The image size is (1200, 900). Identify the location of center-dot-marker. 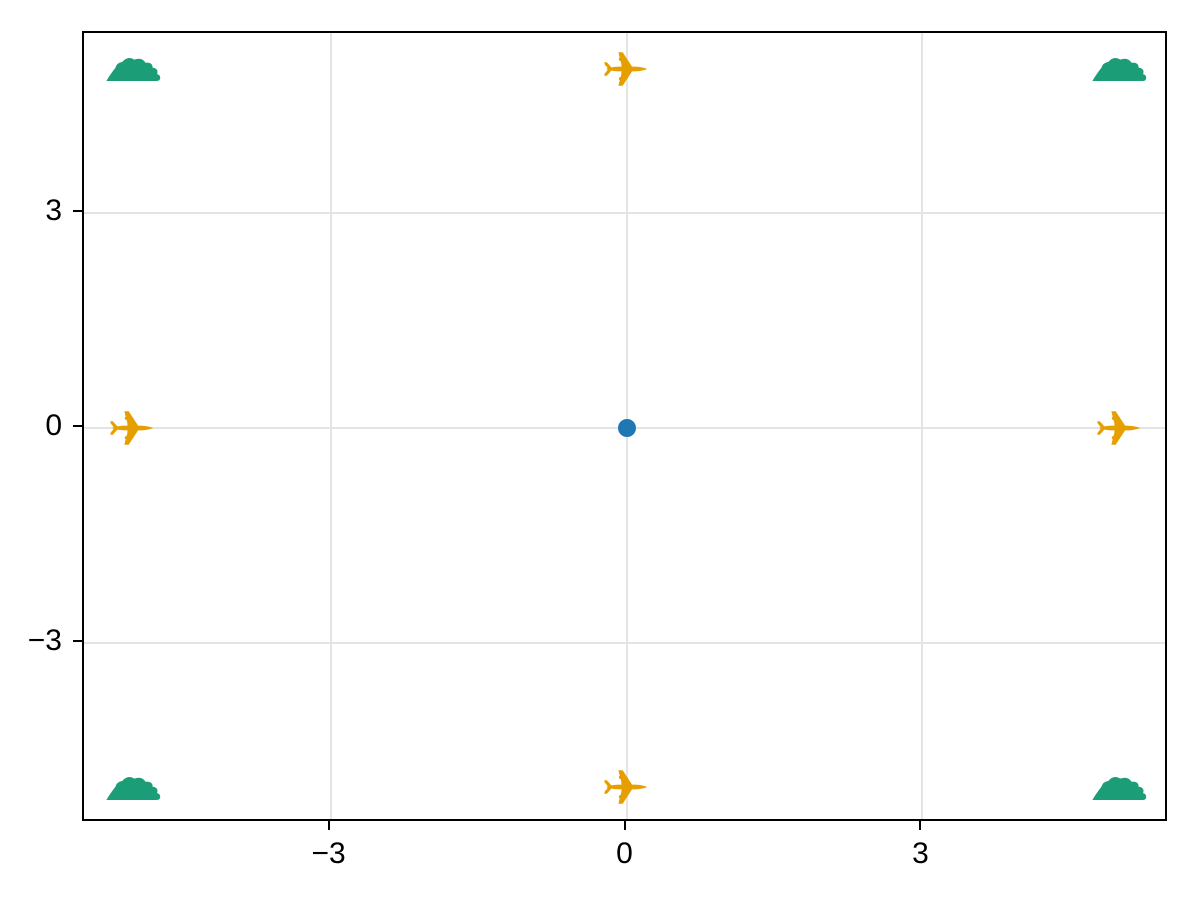
(626, 428).